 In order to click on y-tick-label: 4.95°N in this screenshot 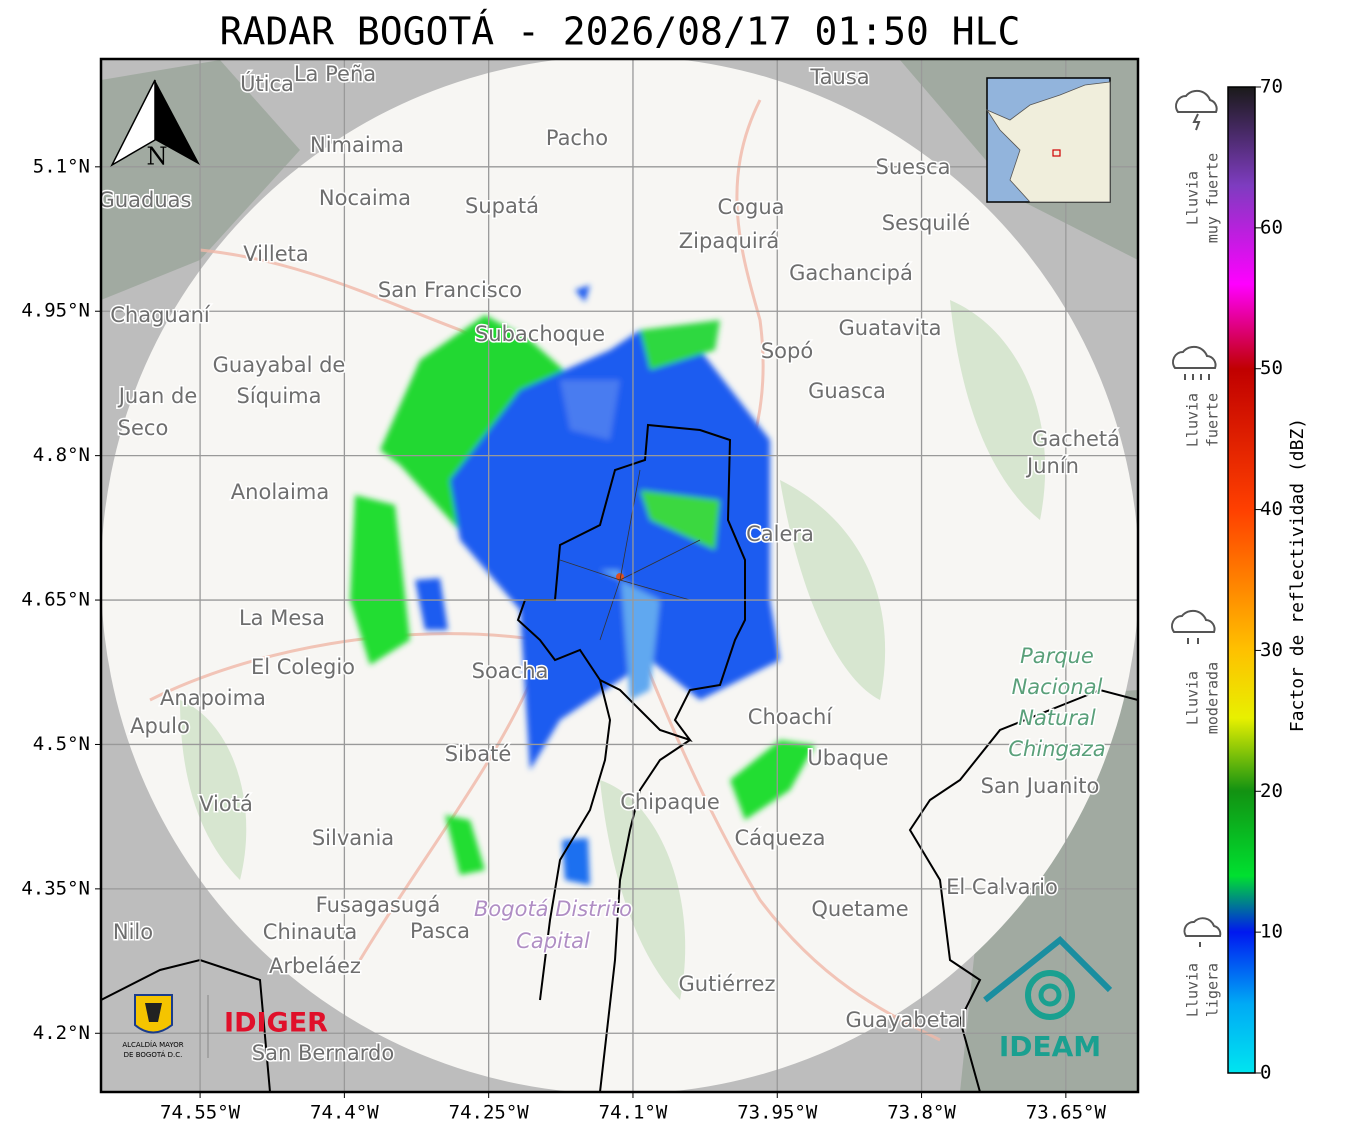, I will do `click(55, 311)`.